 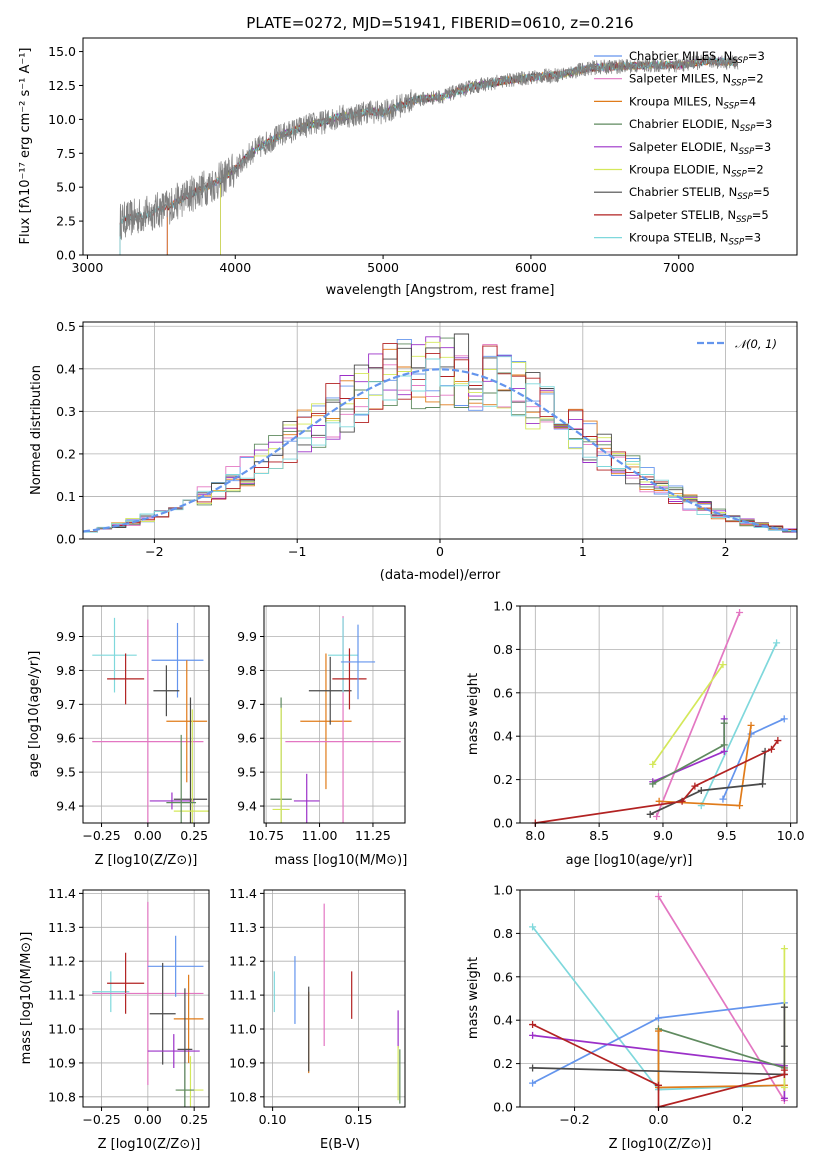 I want to click on legend-entry: Chabrier ELODIE, NSSP=3, so click(x=700, y=125).